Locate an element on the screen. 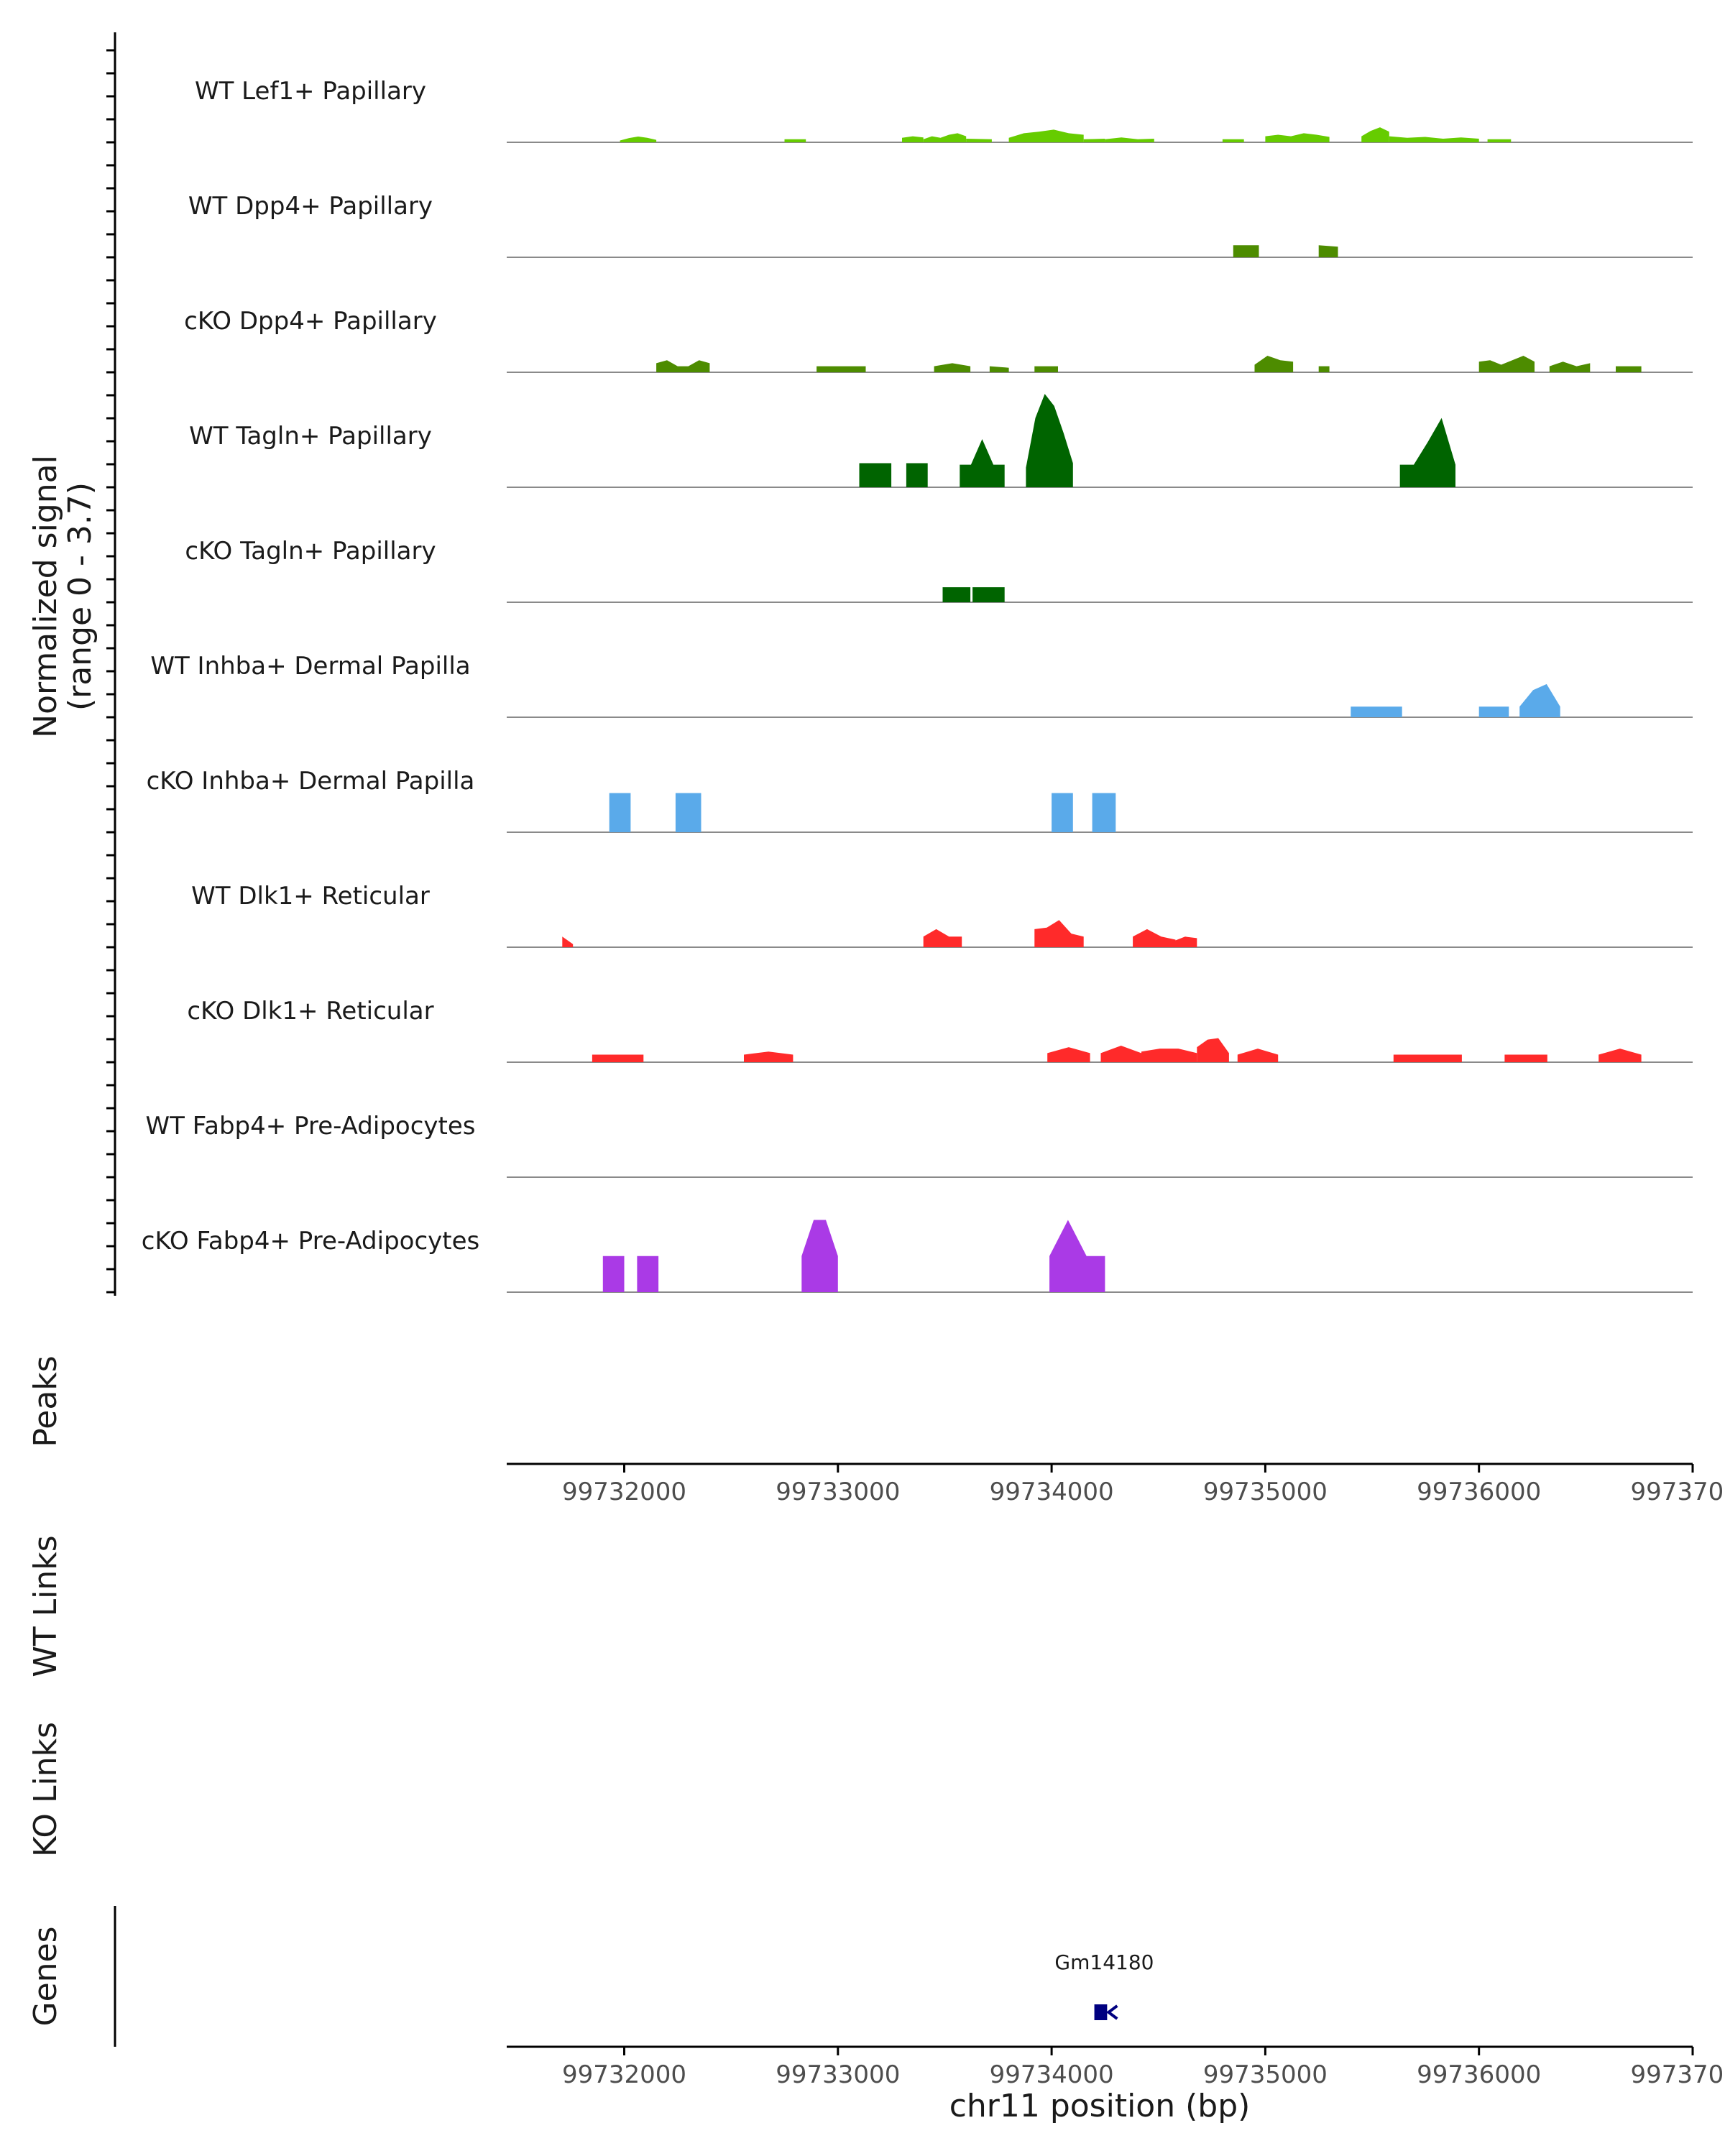 The image size is (1725, 2156). gene-strand-arrow is located at coordinates (1112, 2012).